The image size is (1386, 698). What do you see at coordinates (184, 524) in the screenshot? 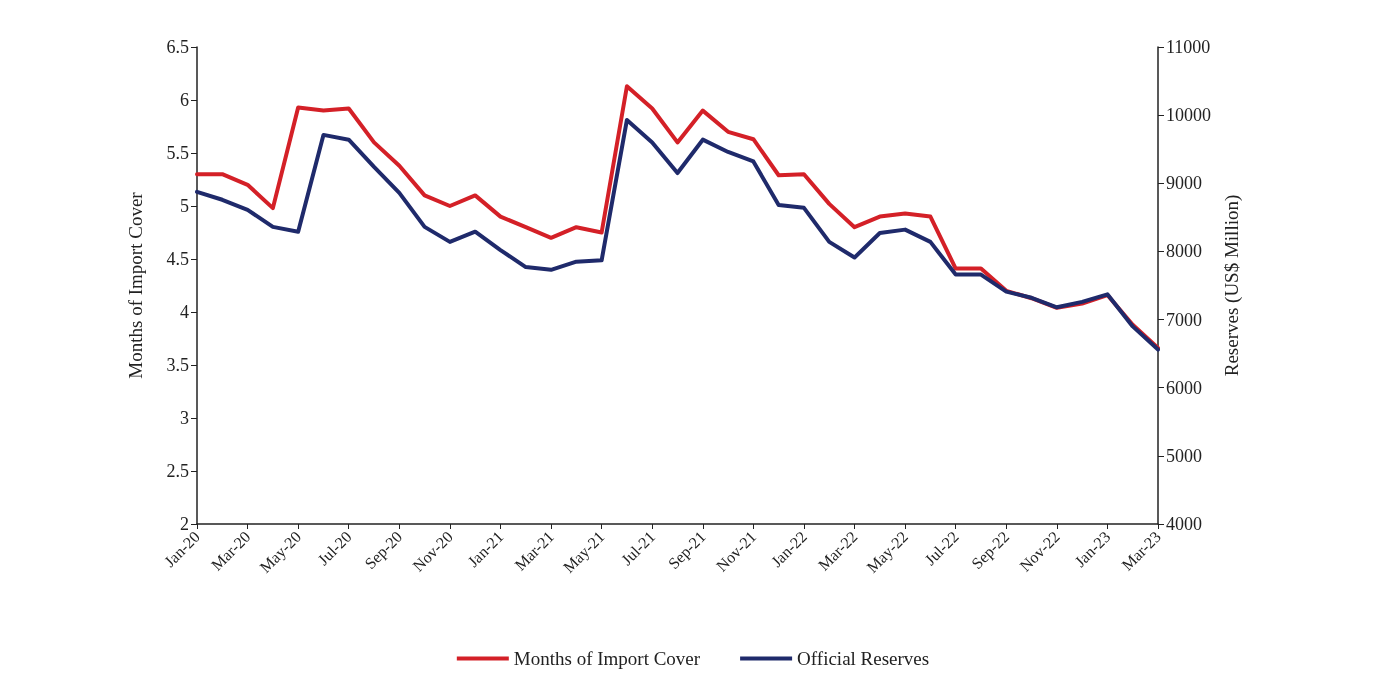
I see `y-tick-label: 2` at bounding box center [184, 524].